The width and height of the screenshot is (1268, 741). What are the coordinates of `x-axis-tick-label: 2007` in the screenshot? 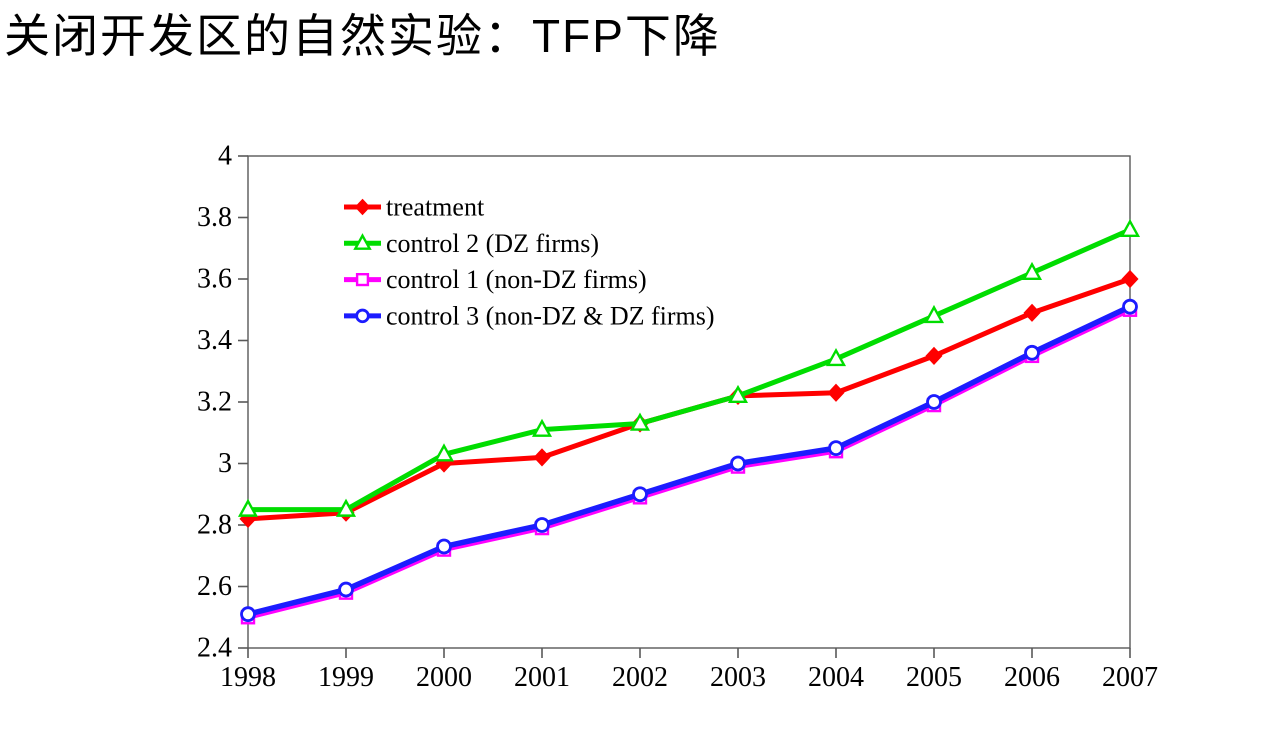 It's located at (1130, 677).